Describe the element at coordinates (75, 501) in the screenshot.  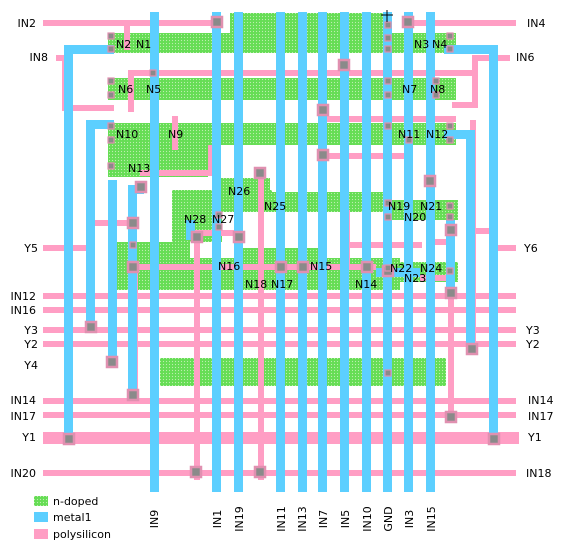
I see `legend-label-ndoped: n-doped` at that location.